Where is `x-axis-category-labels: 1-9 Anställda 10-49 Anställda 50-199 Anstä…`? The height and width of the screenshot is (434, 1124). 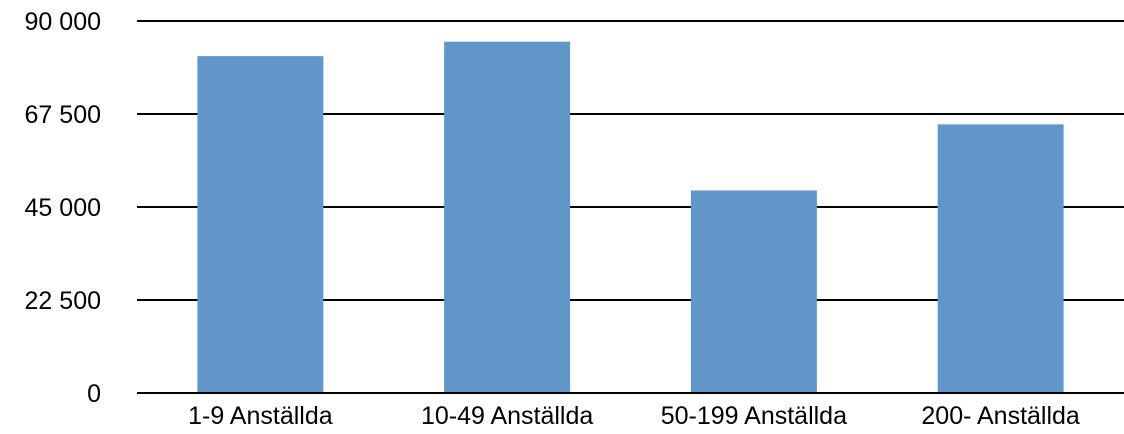 x-axis-category-labels: 1-9 Anställda 10-49 Anställda 50-199 Anstä… is located at coordinates (634, 416).